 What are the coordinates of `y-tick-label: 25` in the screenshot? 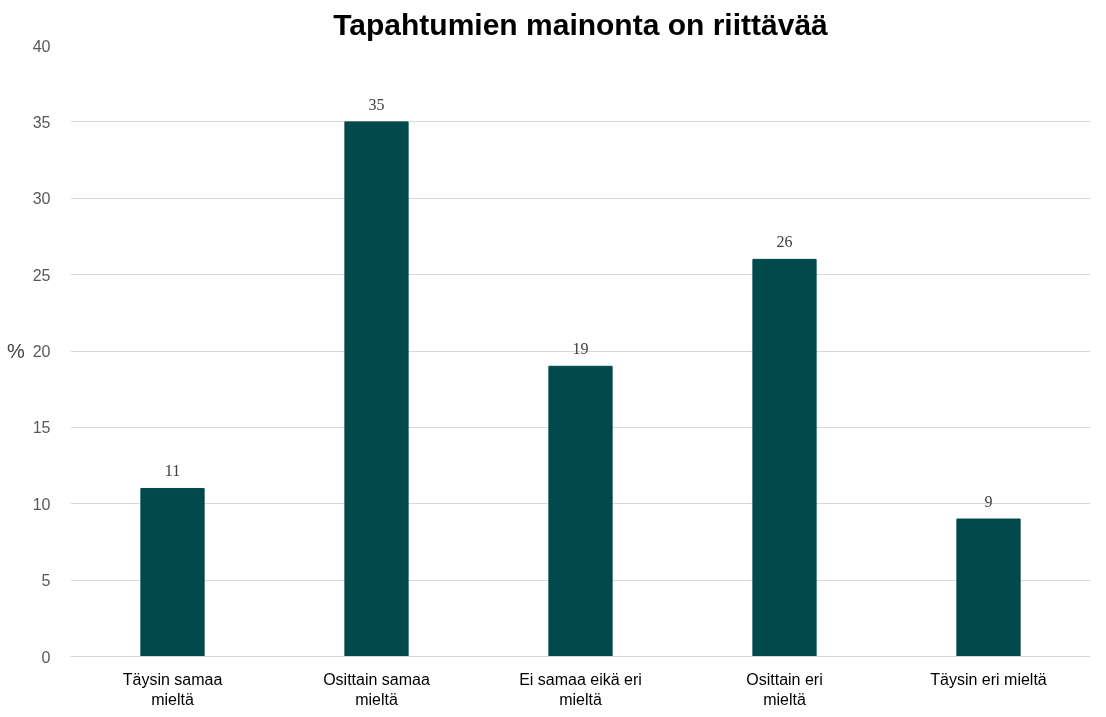 It's located at (41, 275).